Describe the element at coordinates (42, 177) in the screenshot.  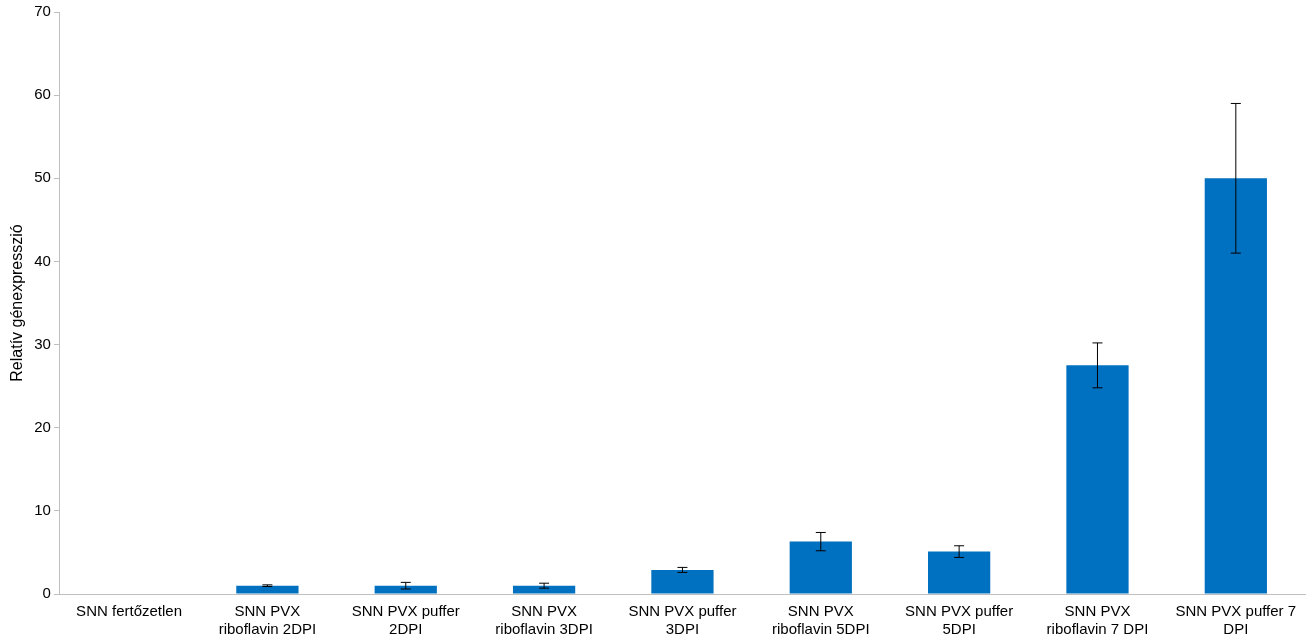
I see `y-tick-label: 50` at that location.